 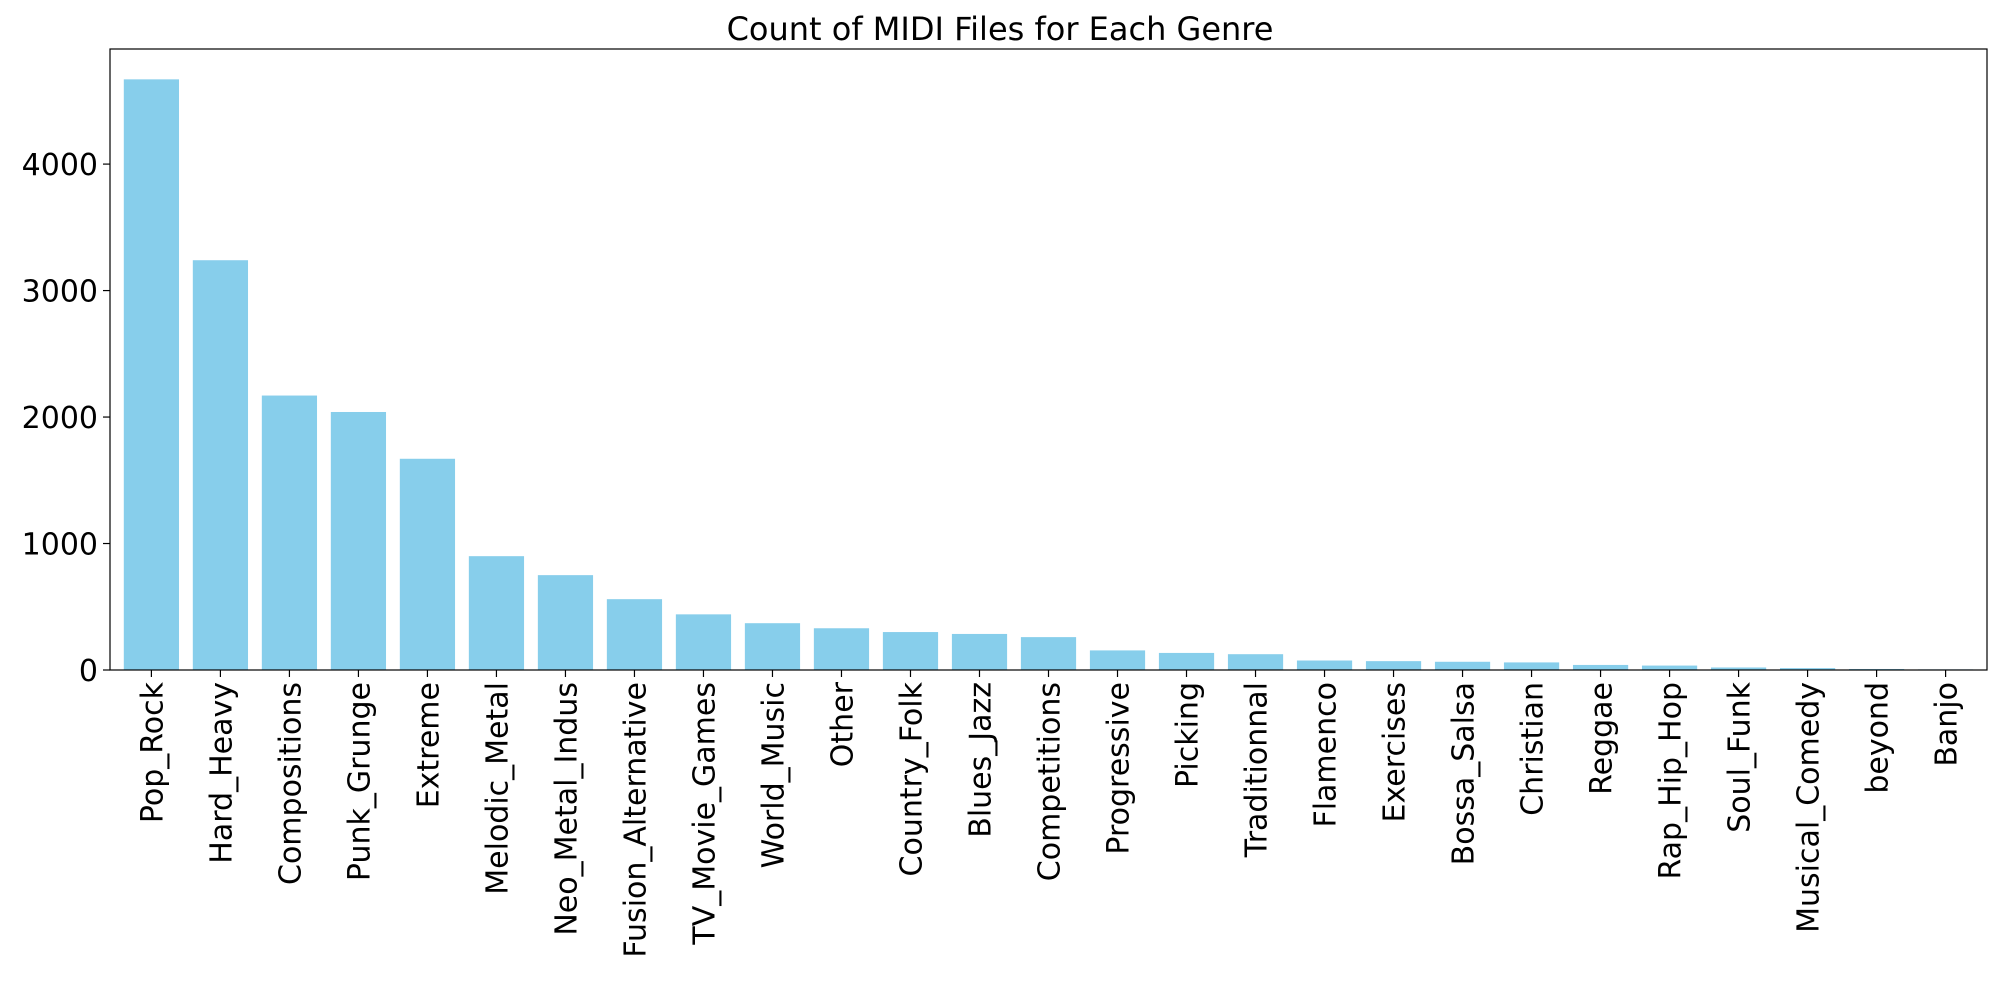 What do you see at coordinates (1048, 653) in the screenshot?
I see `bar-competitions` at bounding box center [1048, 653].